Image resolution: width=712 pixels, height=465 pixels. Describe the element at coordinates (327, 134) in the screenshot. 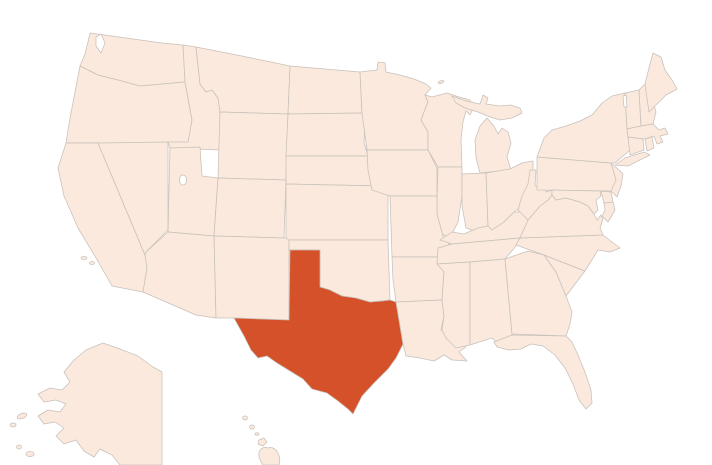

I see `state-south-dakota` at that location.